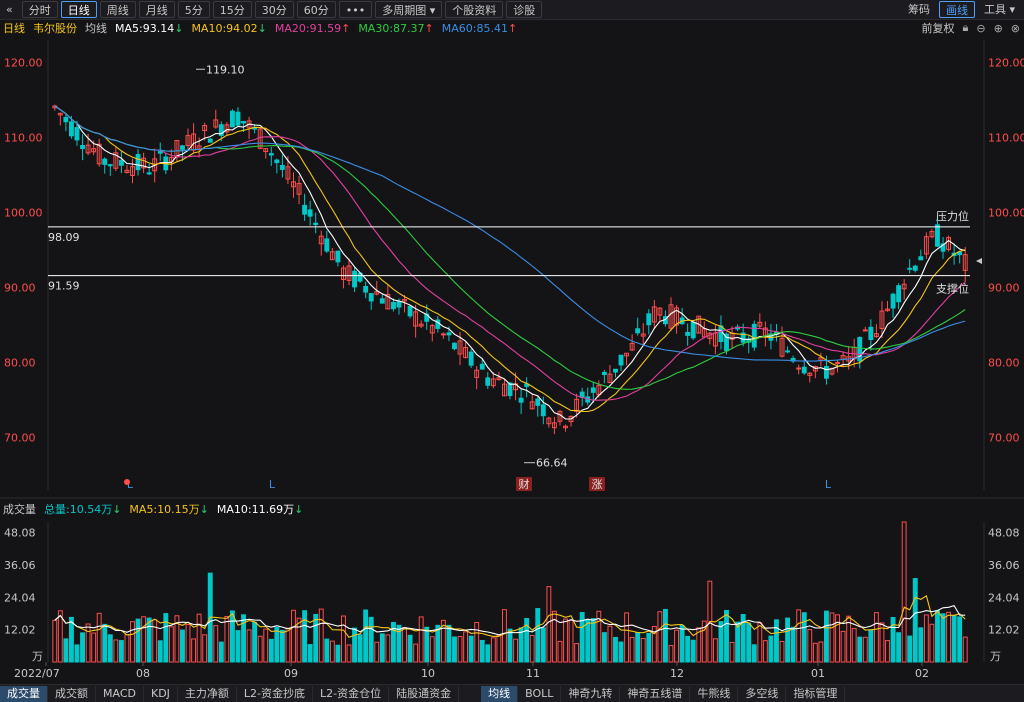  What do you see at coordinates (96, 28) in the screenshot?
I see `avg-label: 均线` at bounding box center [96, 28].